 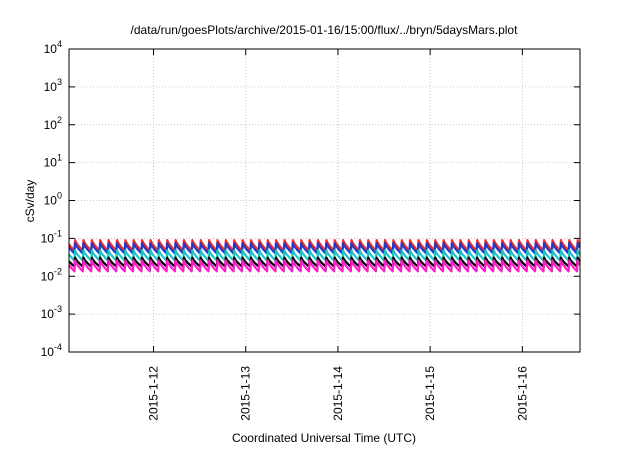 What do you see at coordinates (154, 393) in the screenshot?
I see `x-tick-label: 2015-1-12` at bounding box center [154, 393].